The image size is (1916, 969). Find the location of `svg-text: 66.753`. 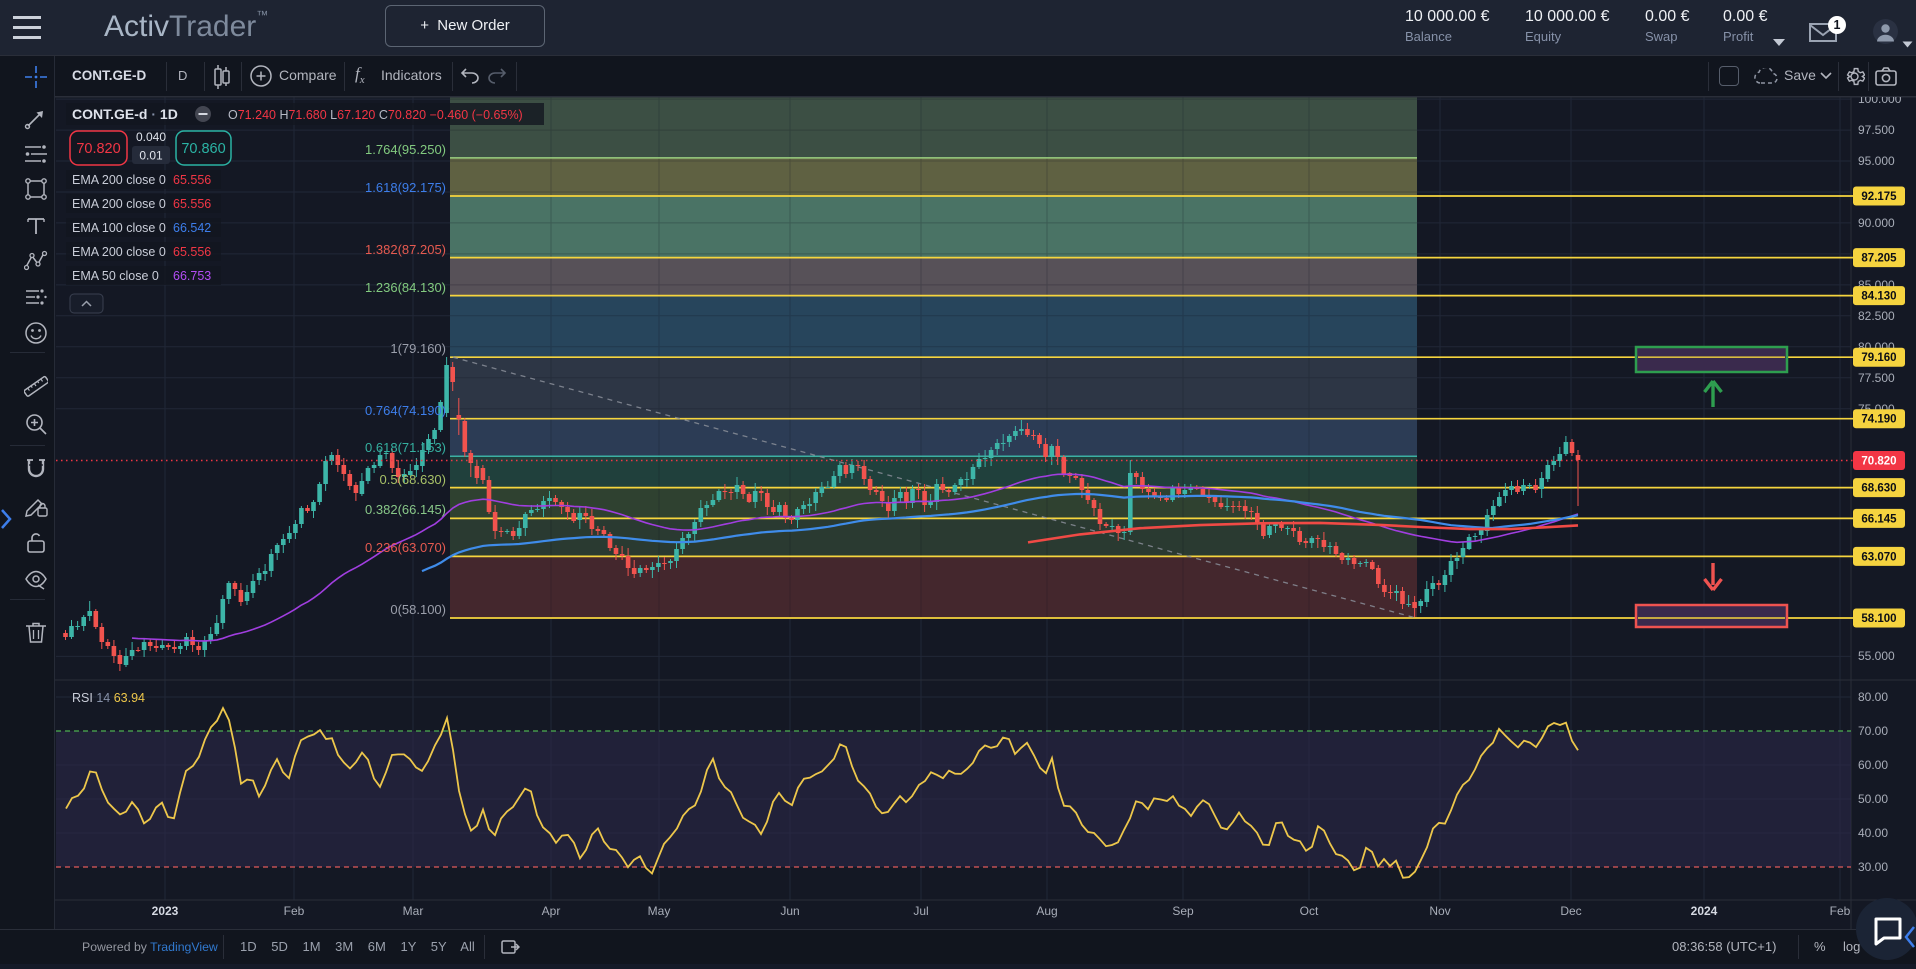

svg-text: 66.753 is located at coordinates (192, 276).